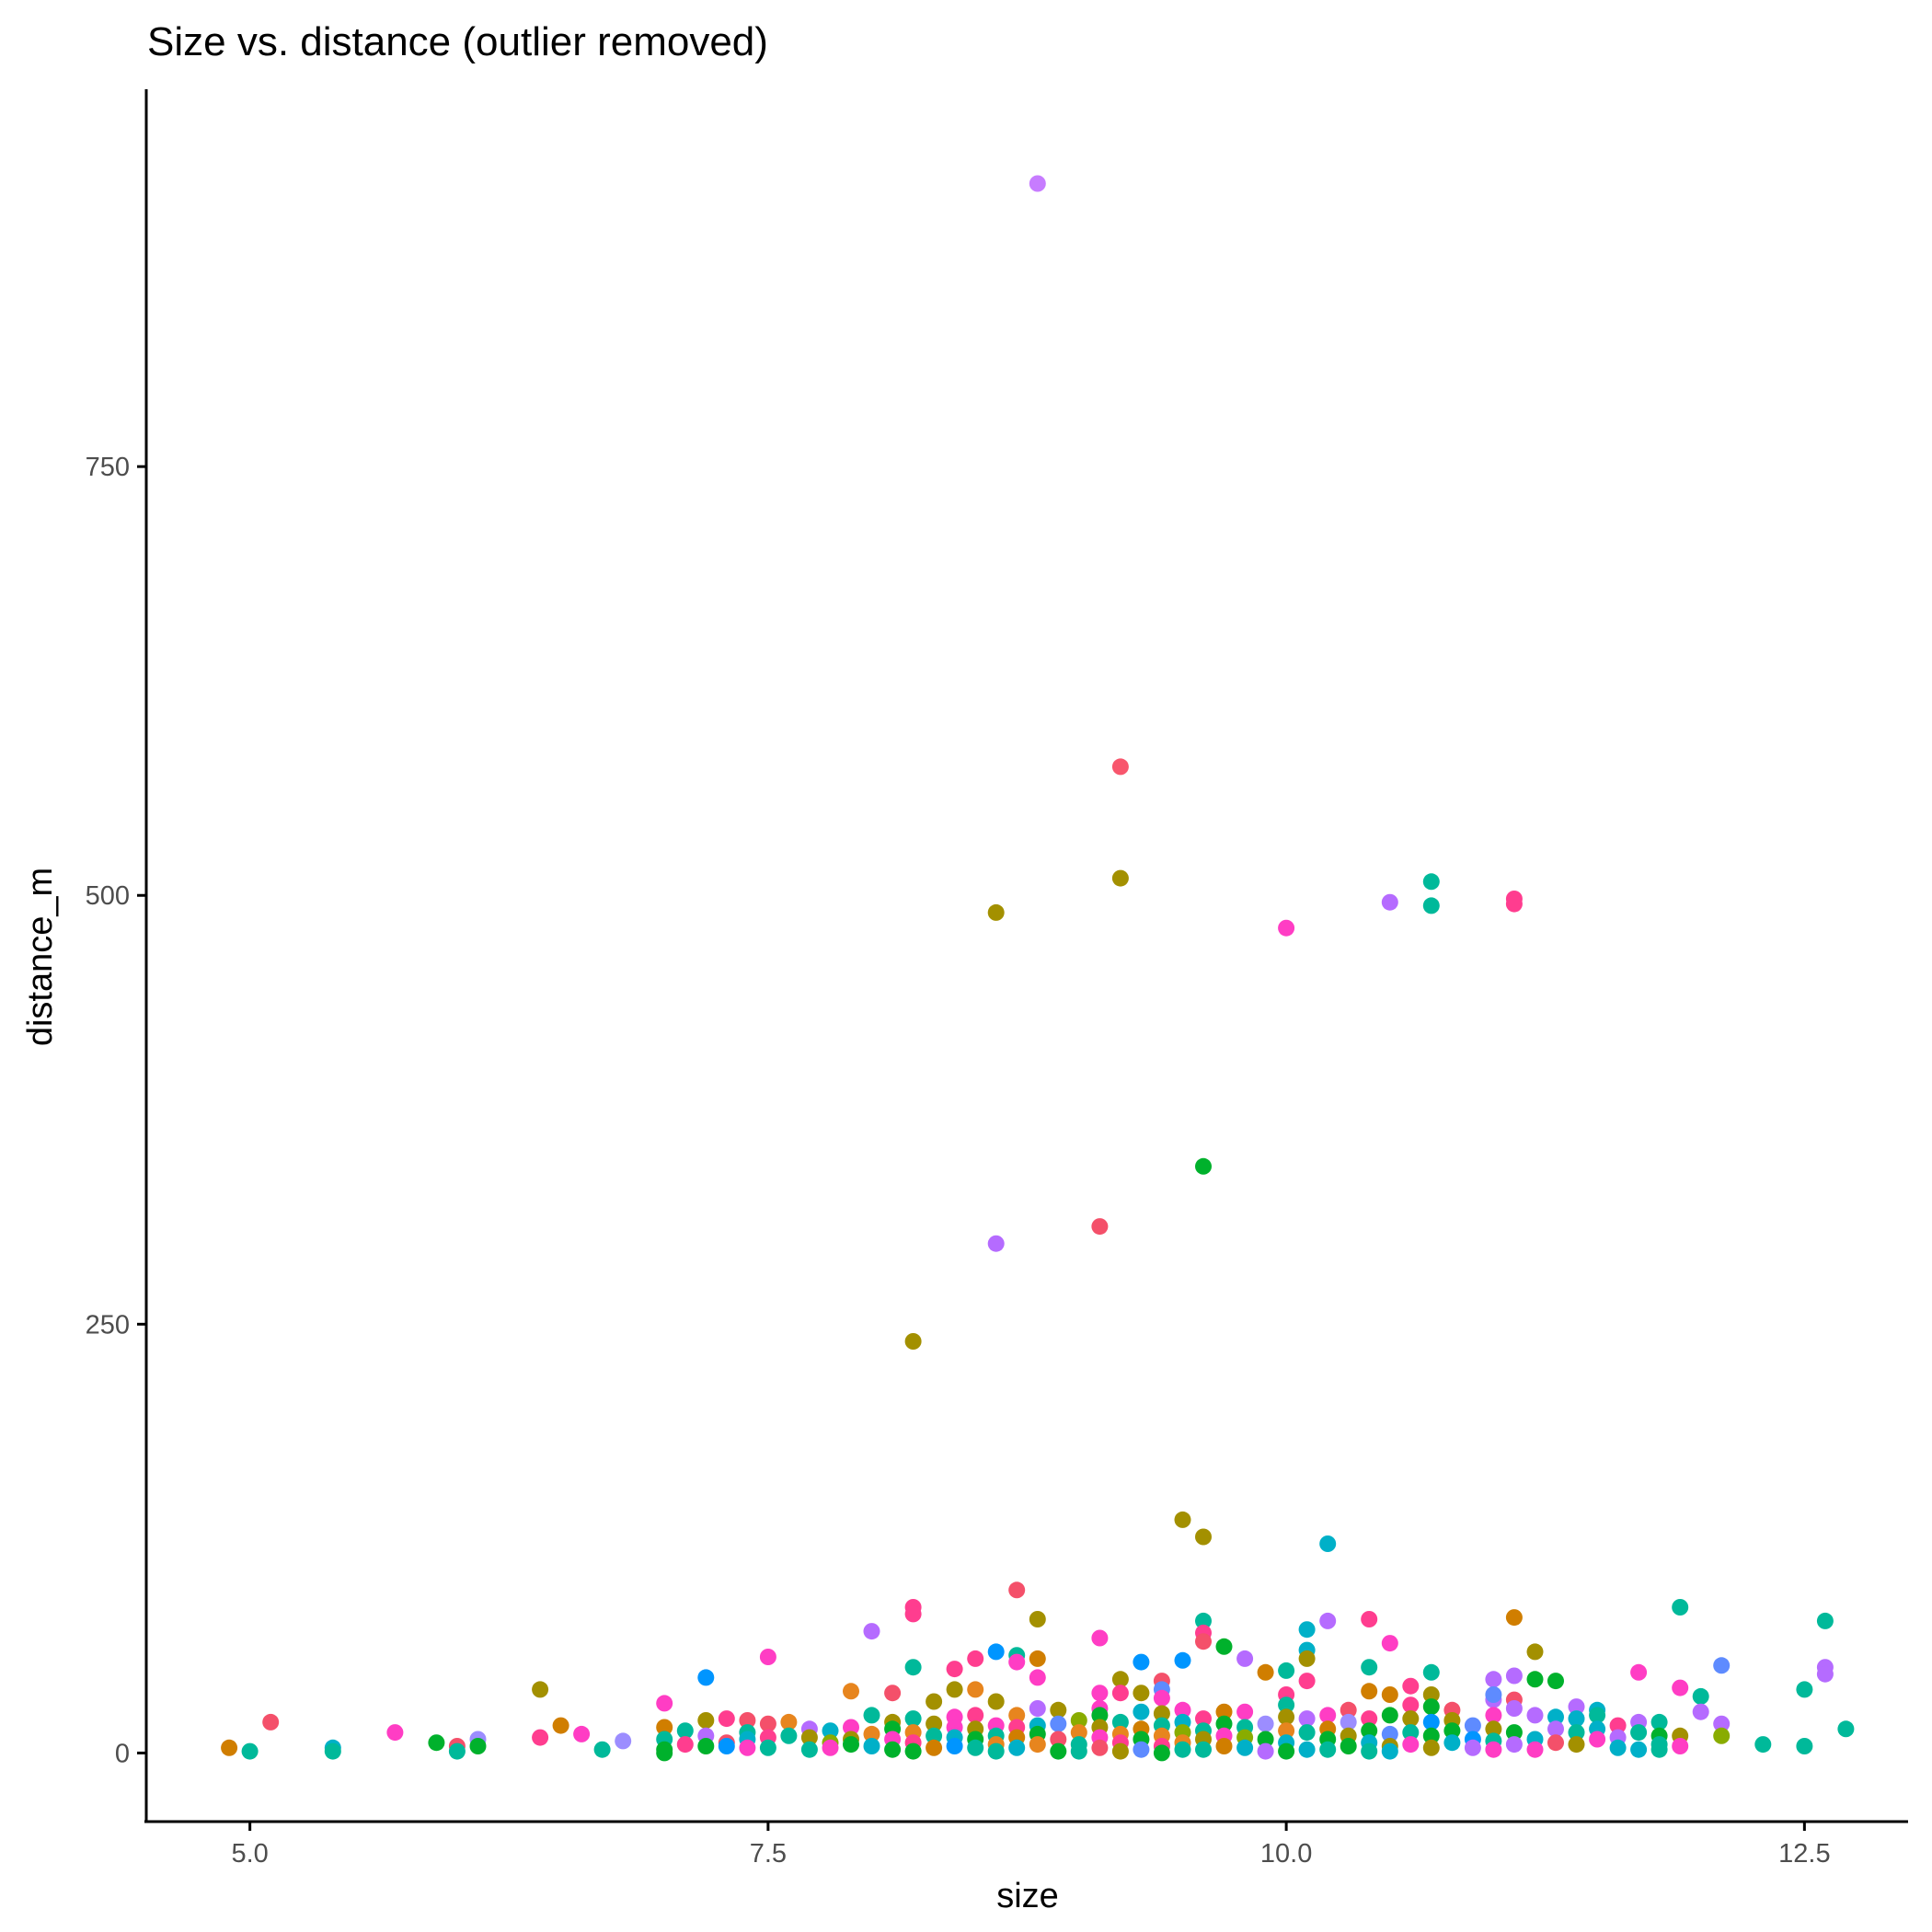 This screenshot has height=1932, width=1932. Describe the element at coordinates (249, 1854) in the screenshot. I see `x-tick-label-0: 5.0` at that location.